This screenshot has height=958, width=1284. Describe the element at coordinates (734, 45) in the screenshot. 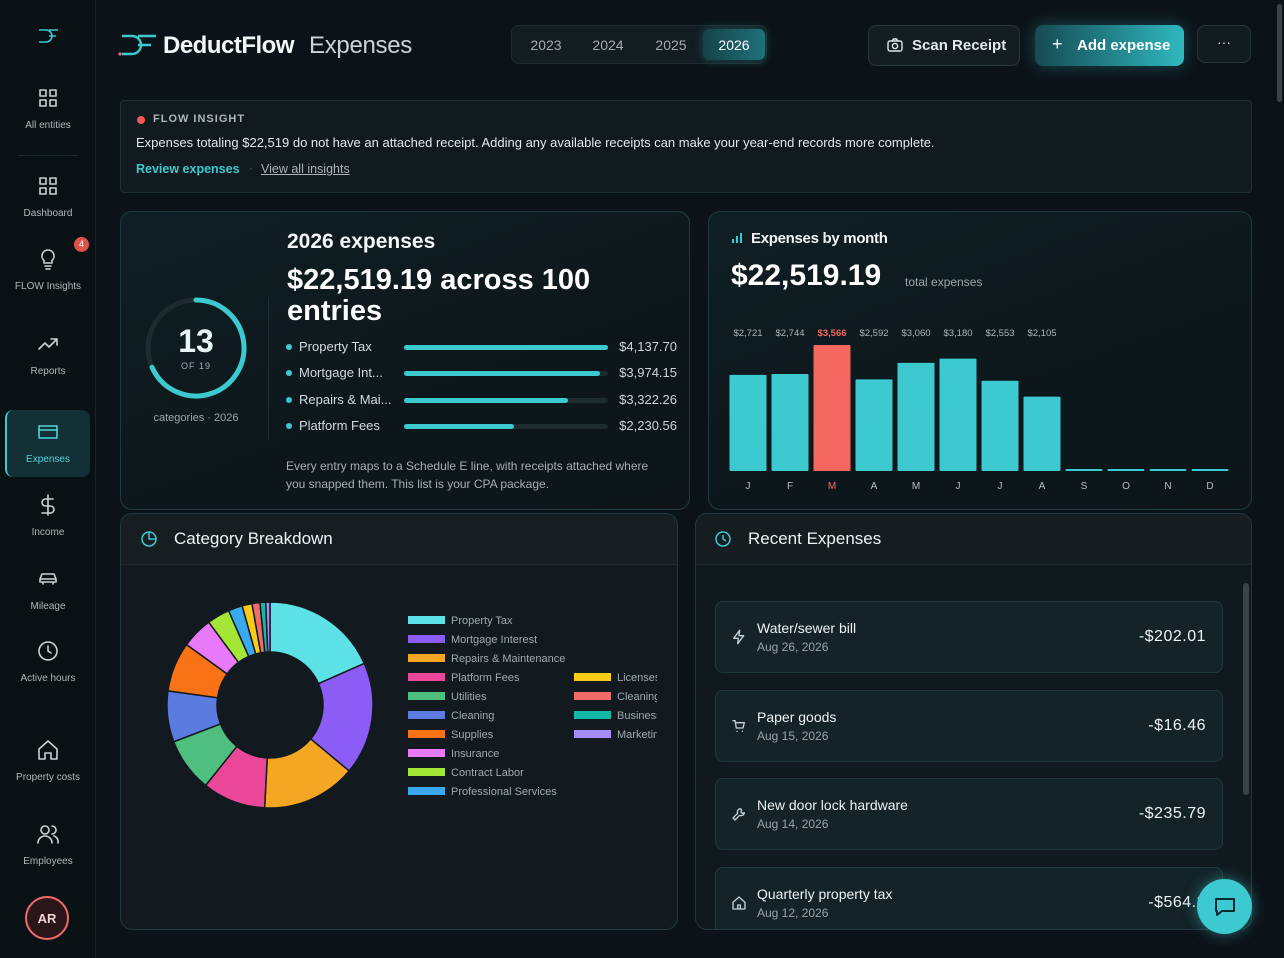

I see `year-tab: 2026` at that location.